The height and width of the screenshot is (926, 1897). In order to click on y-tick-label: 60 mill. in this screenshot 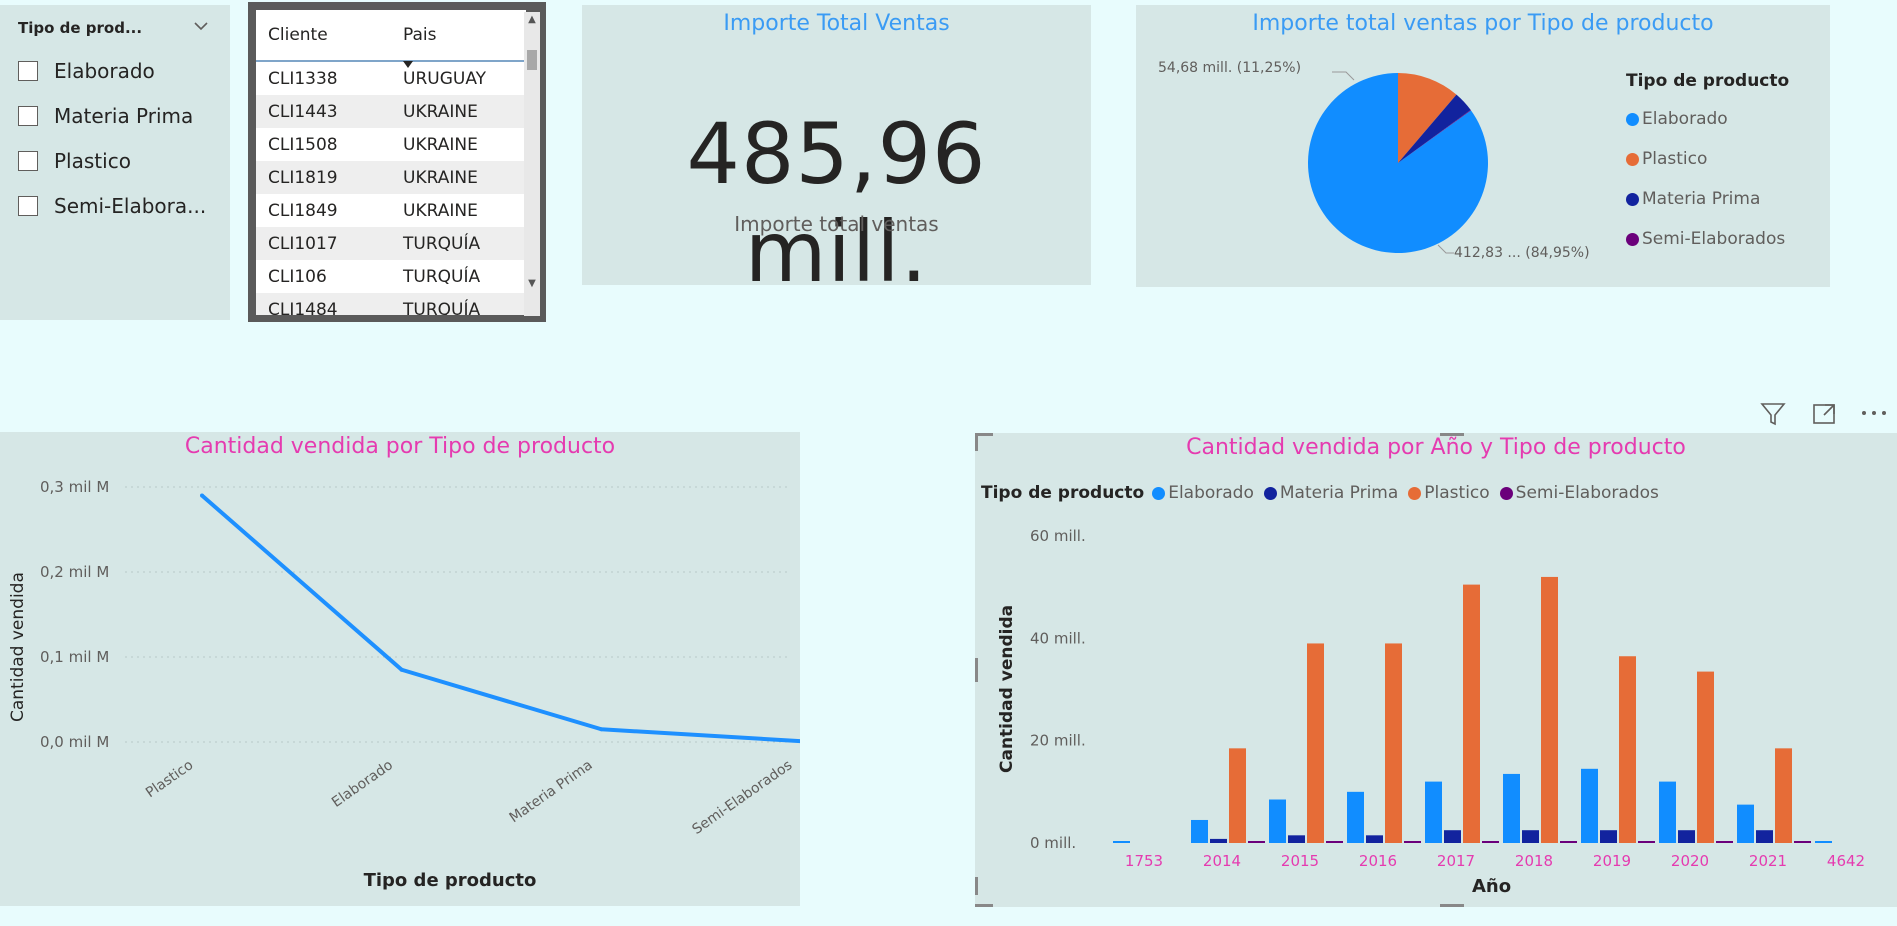, I will do `click(1058, 536)`.